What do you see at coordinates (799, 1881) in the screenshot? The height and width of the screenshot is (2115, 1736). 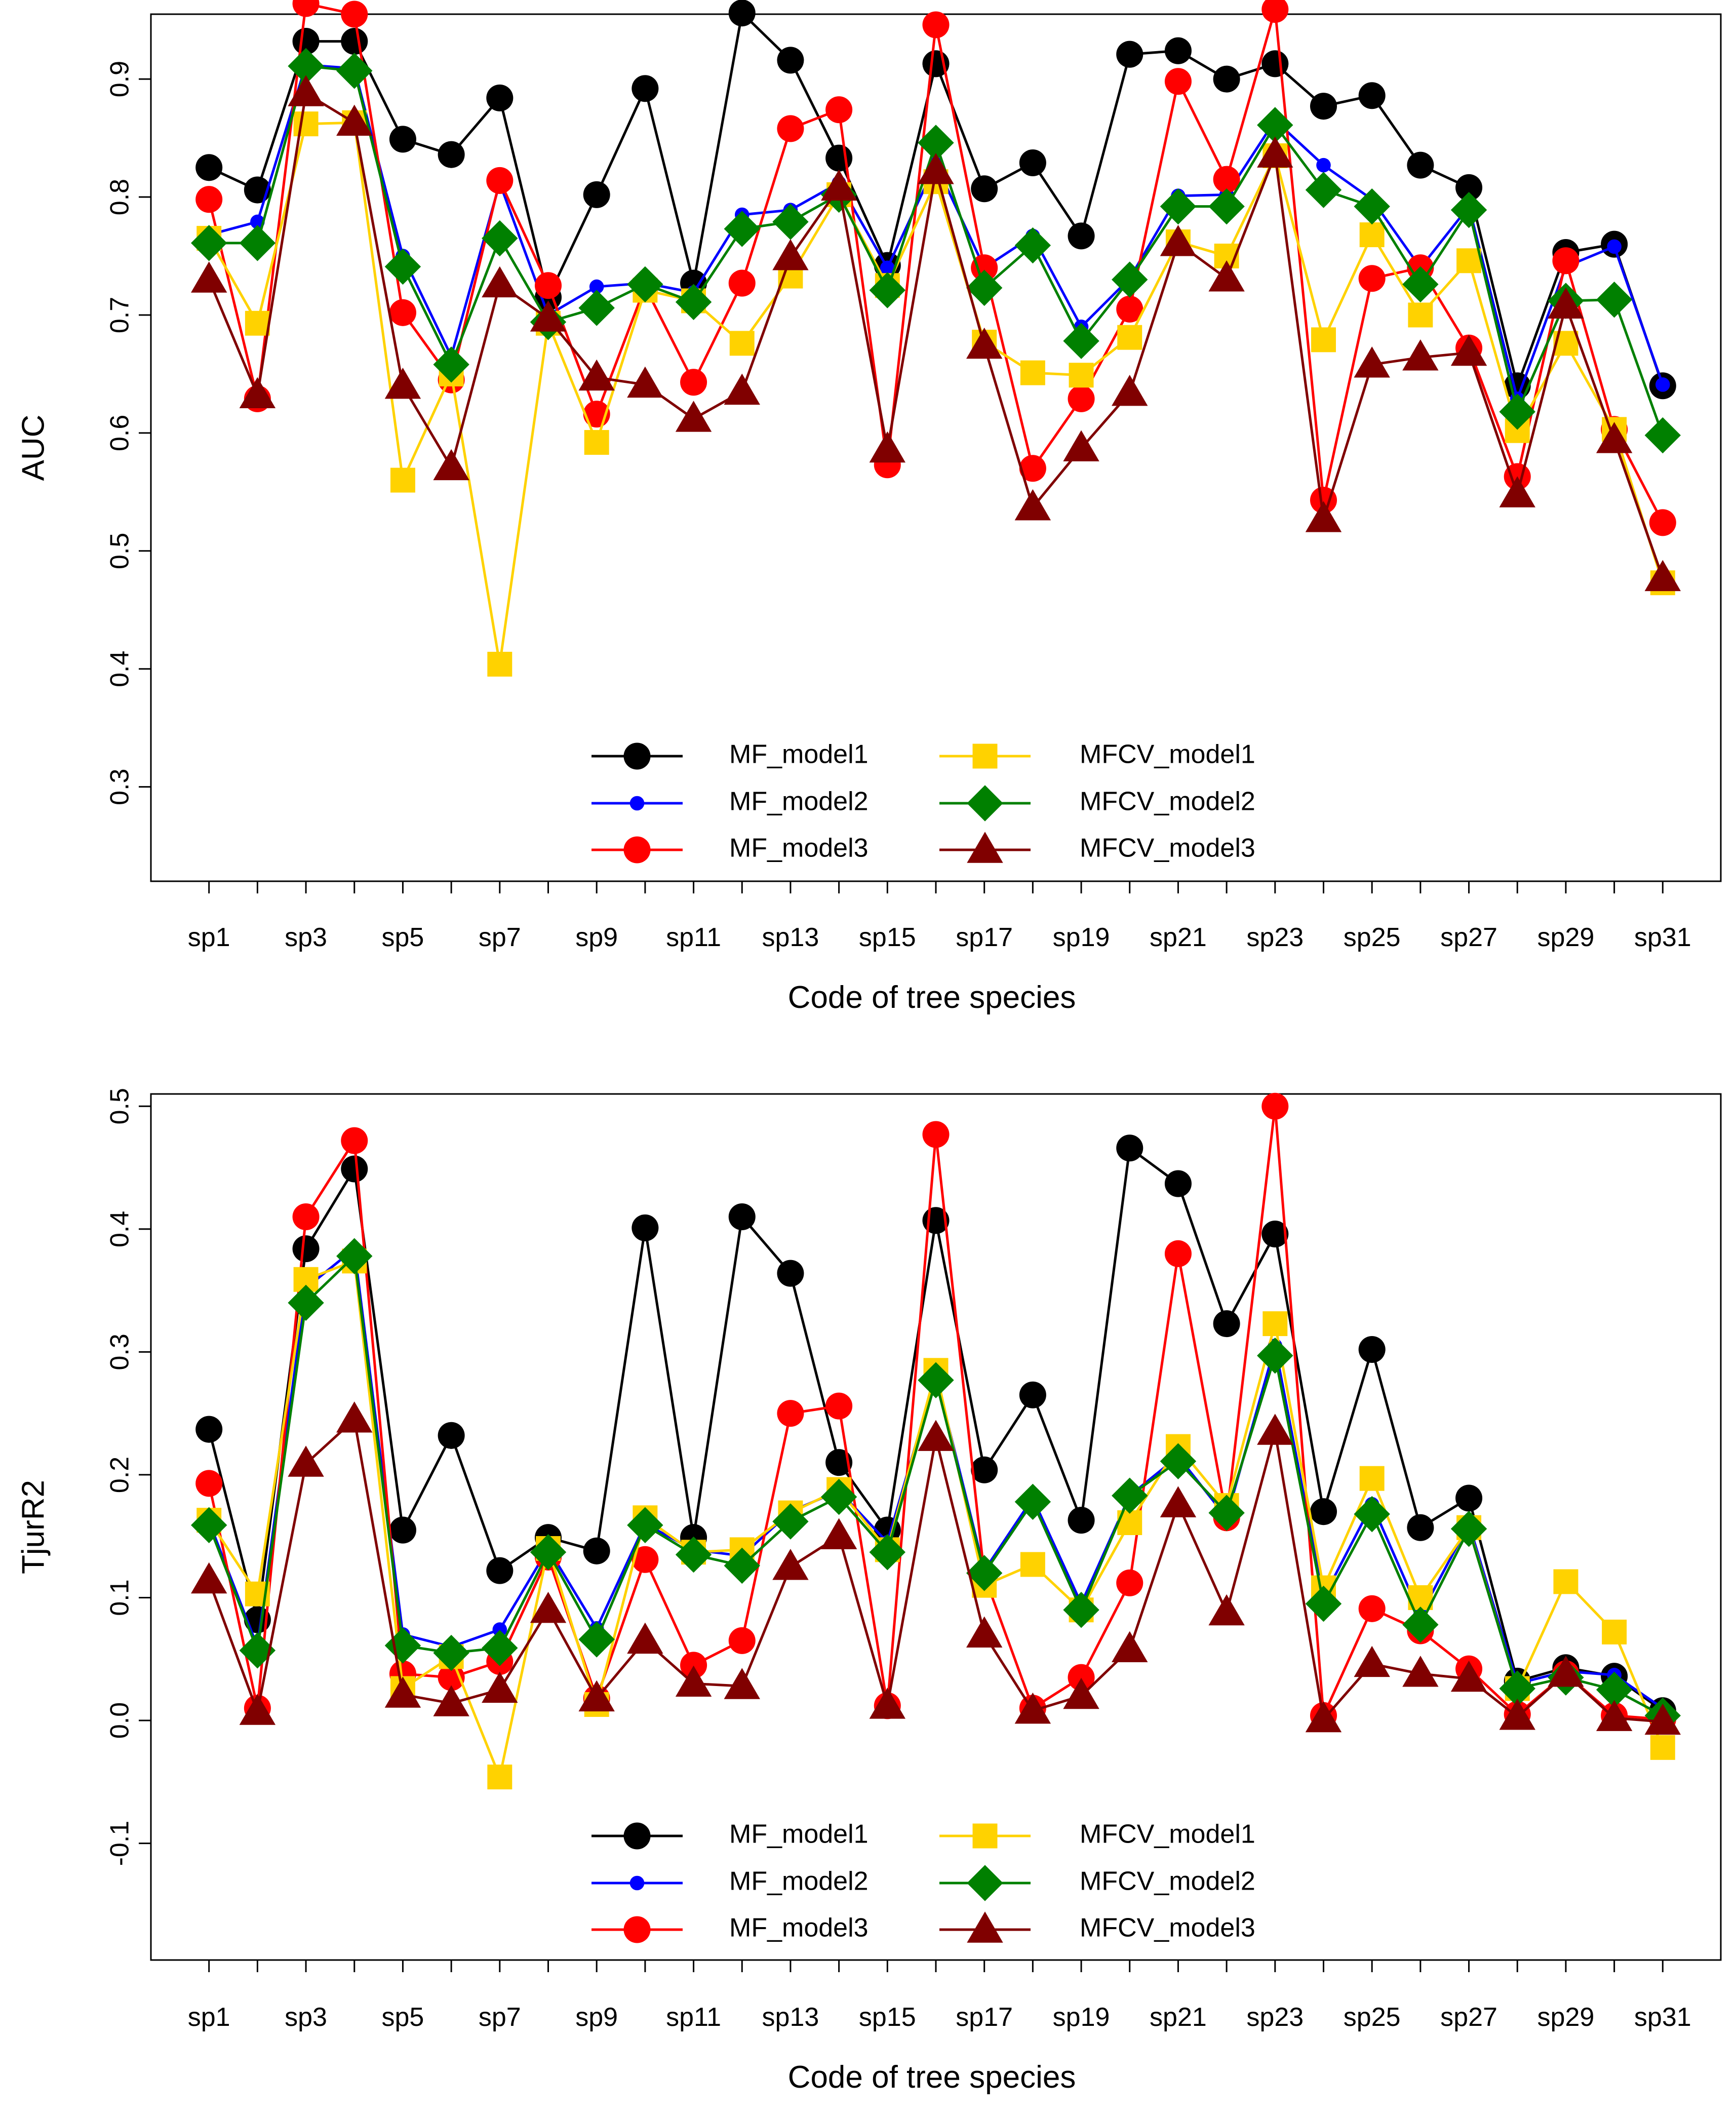 I see `legend-label: MF_model2` at bounding box center [799, 1881].